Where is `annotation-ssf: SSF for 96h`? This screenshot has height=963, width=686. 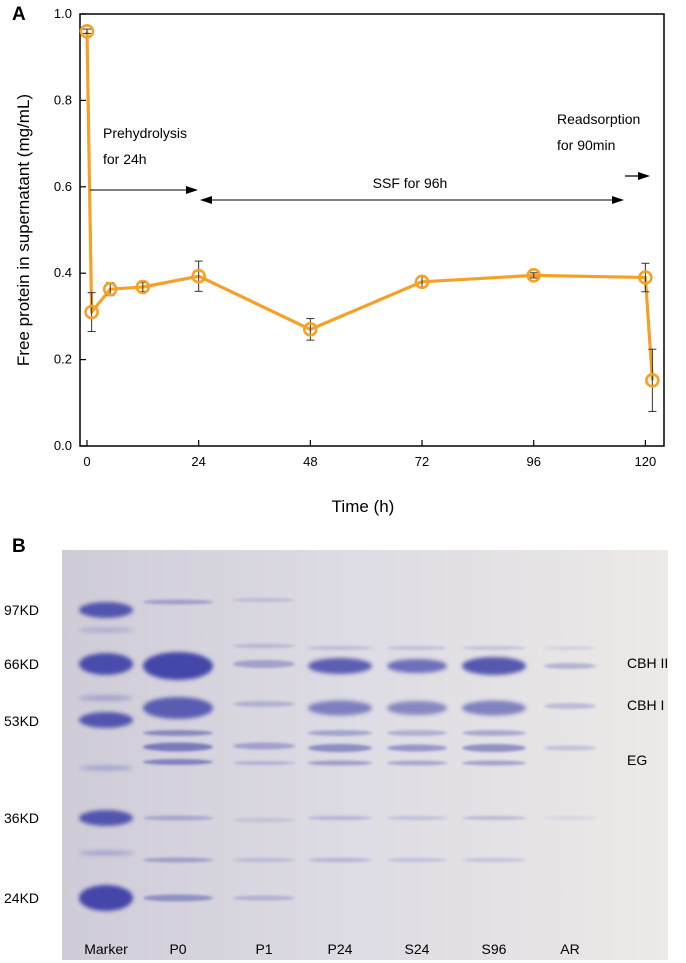 annotation-ssf: SSF for 96h is located at coordinates (410, 183).